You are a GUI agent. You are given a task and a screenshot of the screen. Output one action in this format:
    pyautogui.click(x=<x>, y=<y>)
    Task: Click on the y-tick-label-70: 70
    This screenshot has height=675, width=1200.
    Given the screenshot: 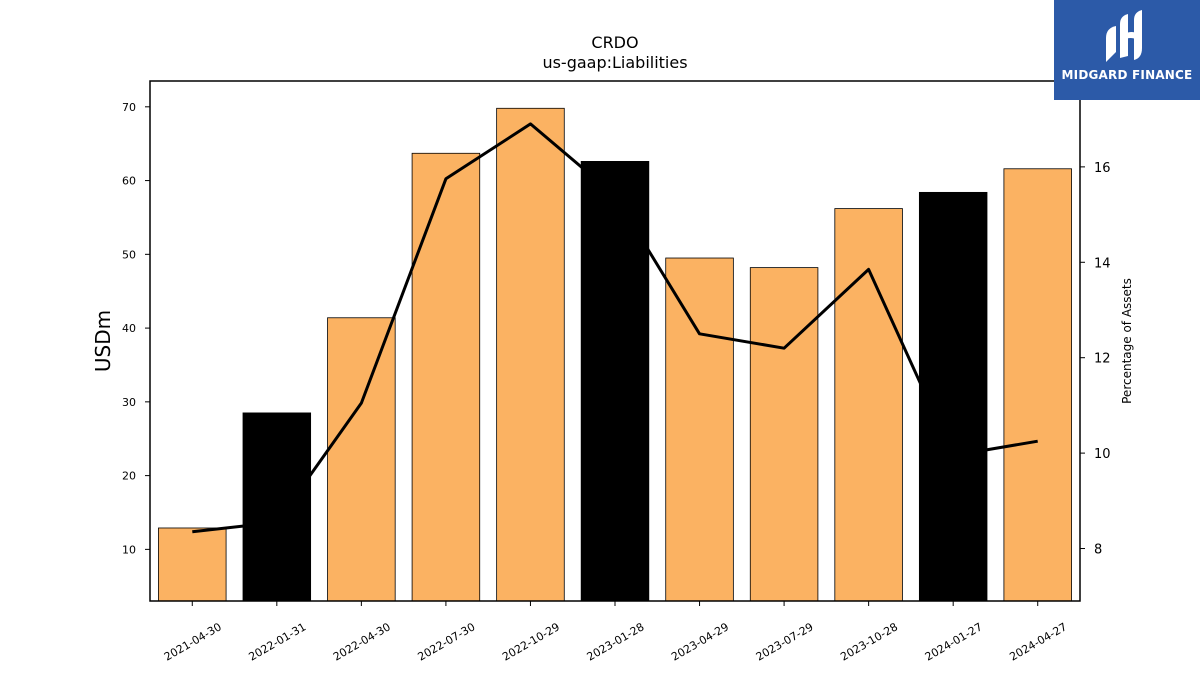 What is the action you would take?
    pyautogui.click(x=129, y=107)
    